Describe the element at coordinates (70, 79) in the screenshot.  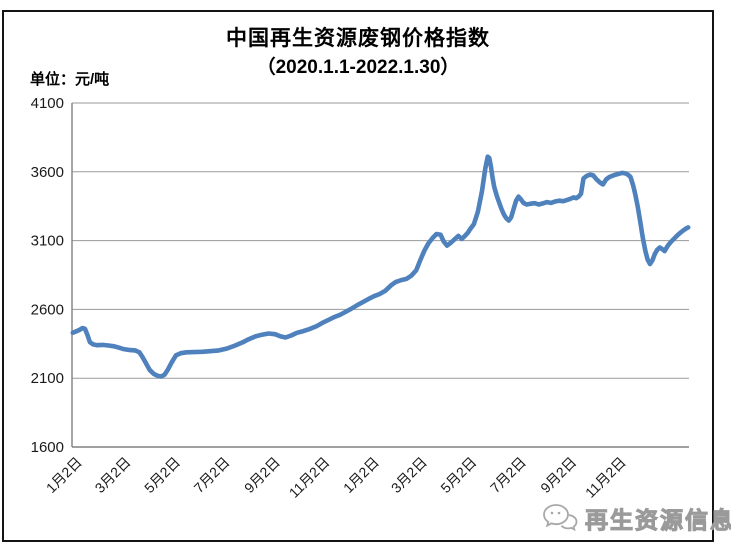
I see `unit-label: 单位：元/吨` at that location.